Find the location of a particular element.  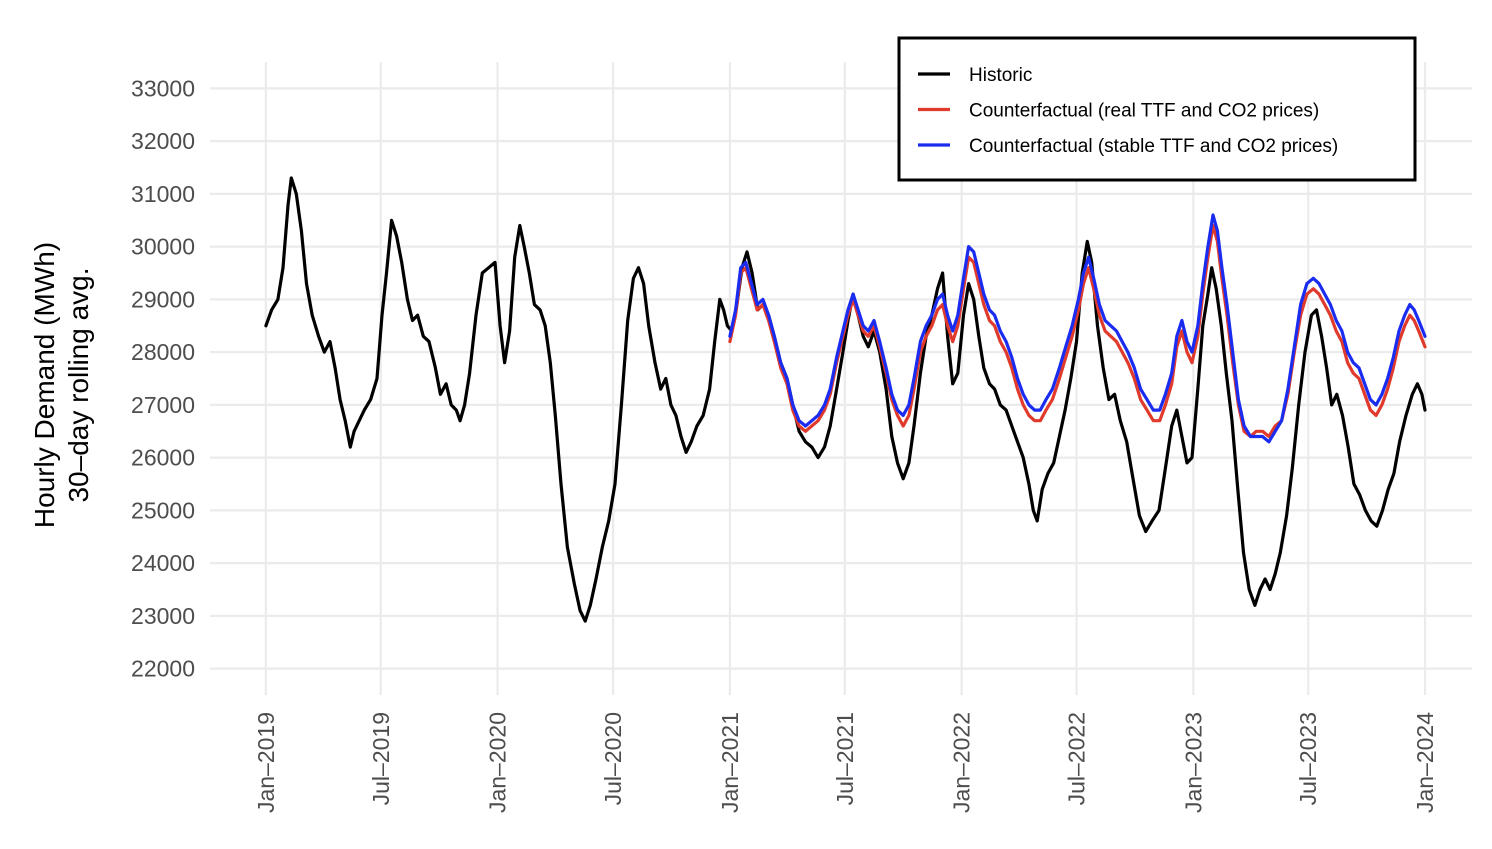

x-tick-label: Jan–2019 is located at coordinates (266, 762).